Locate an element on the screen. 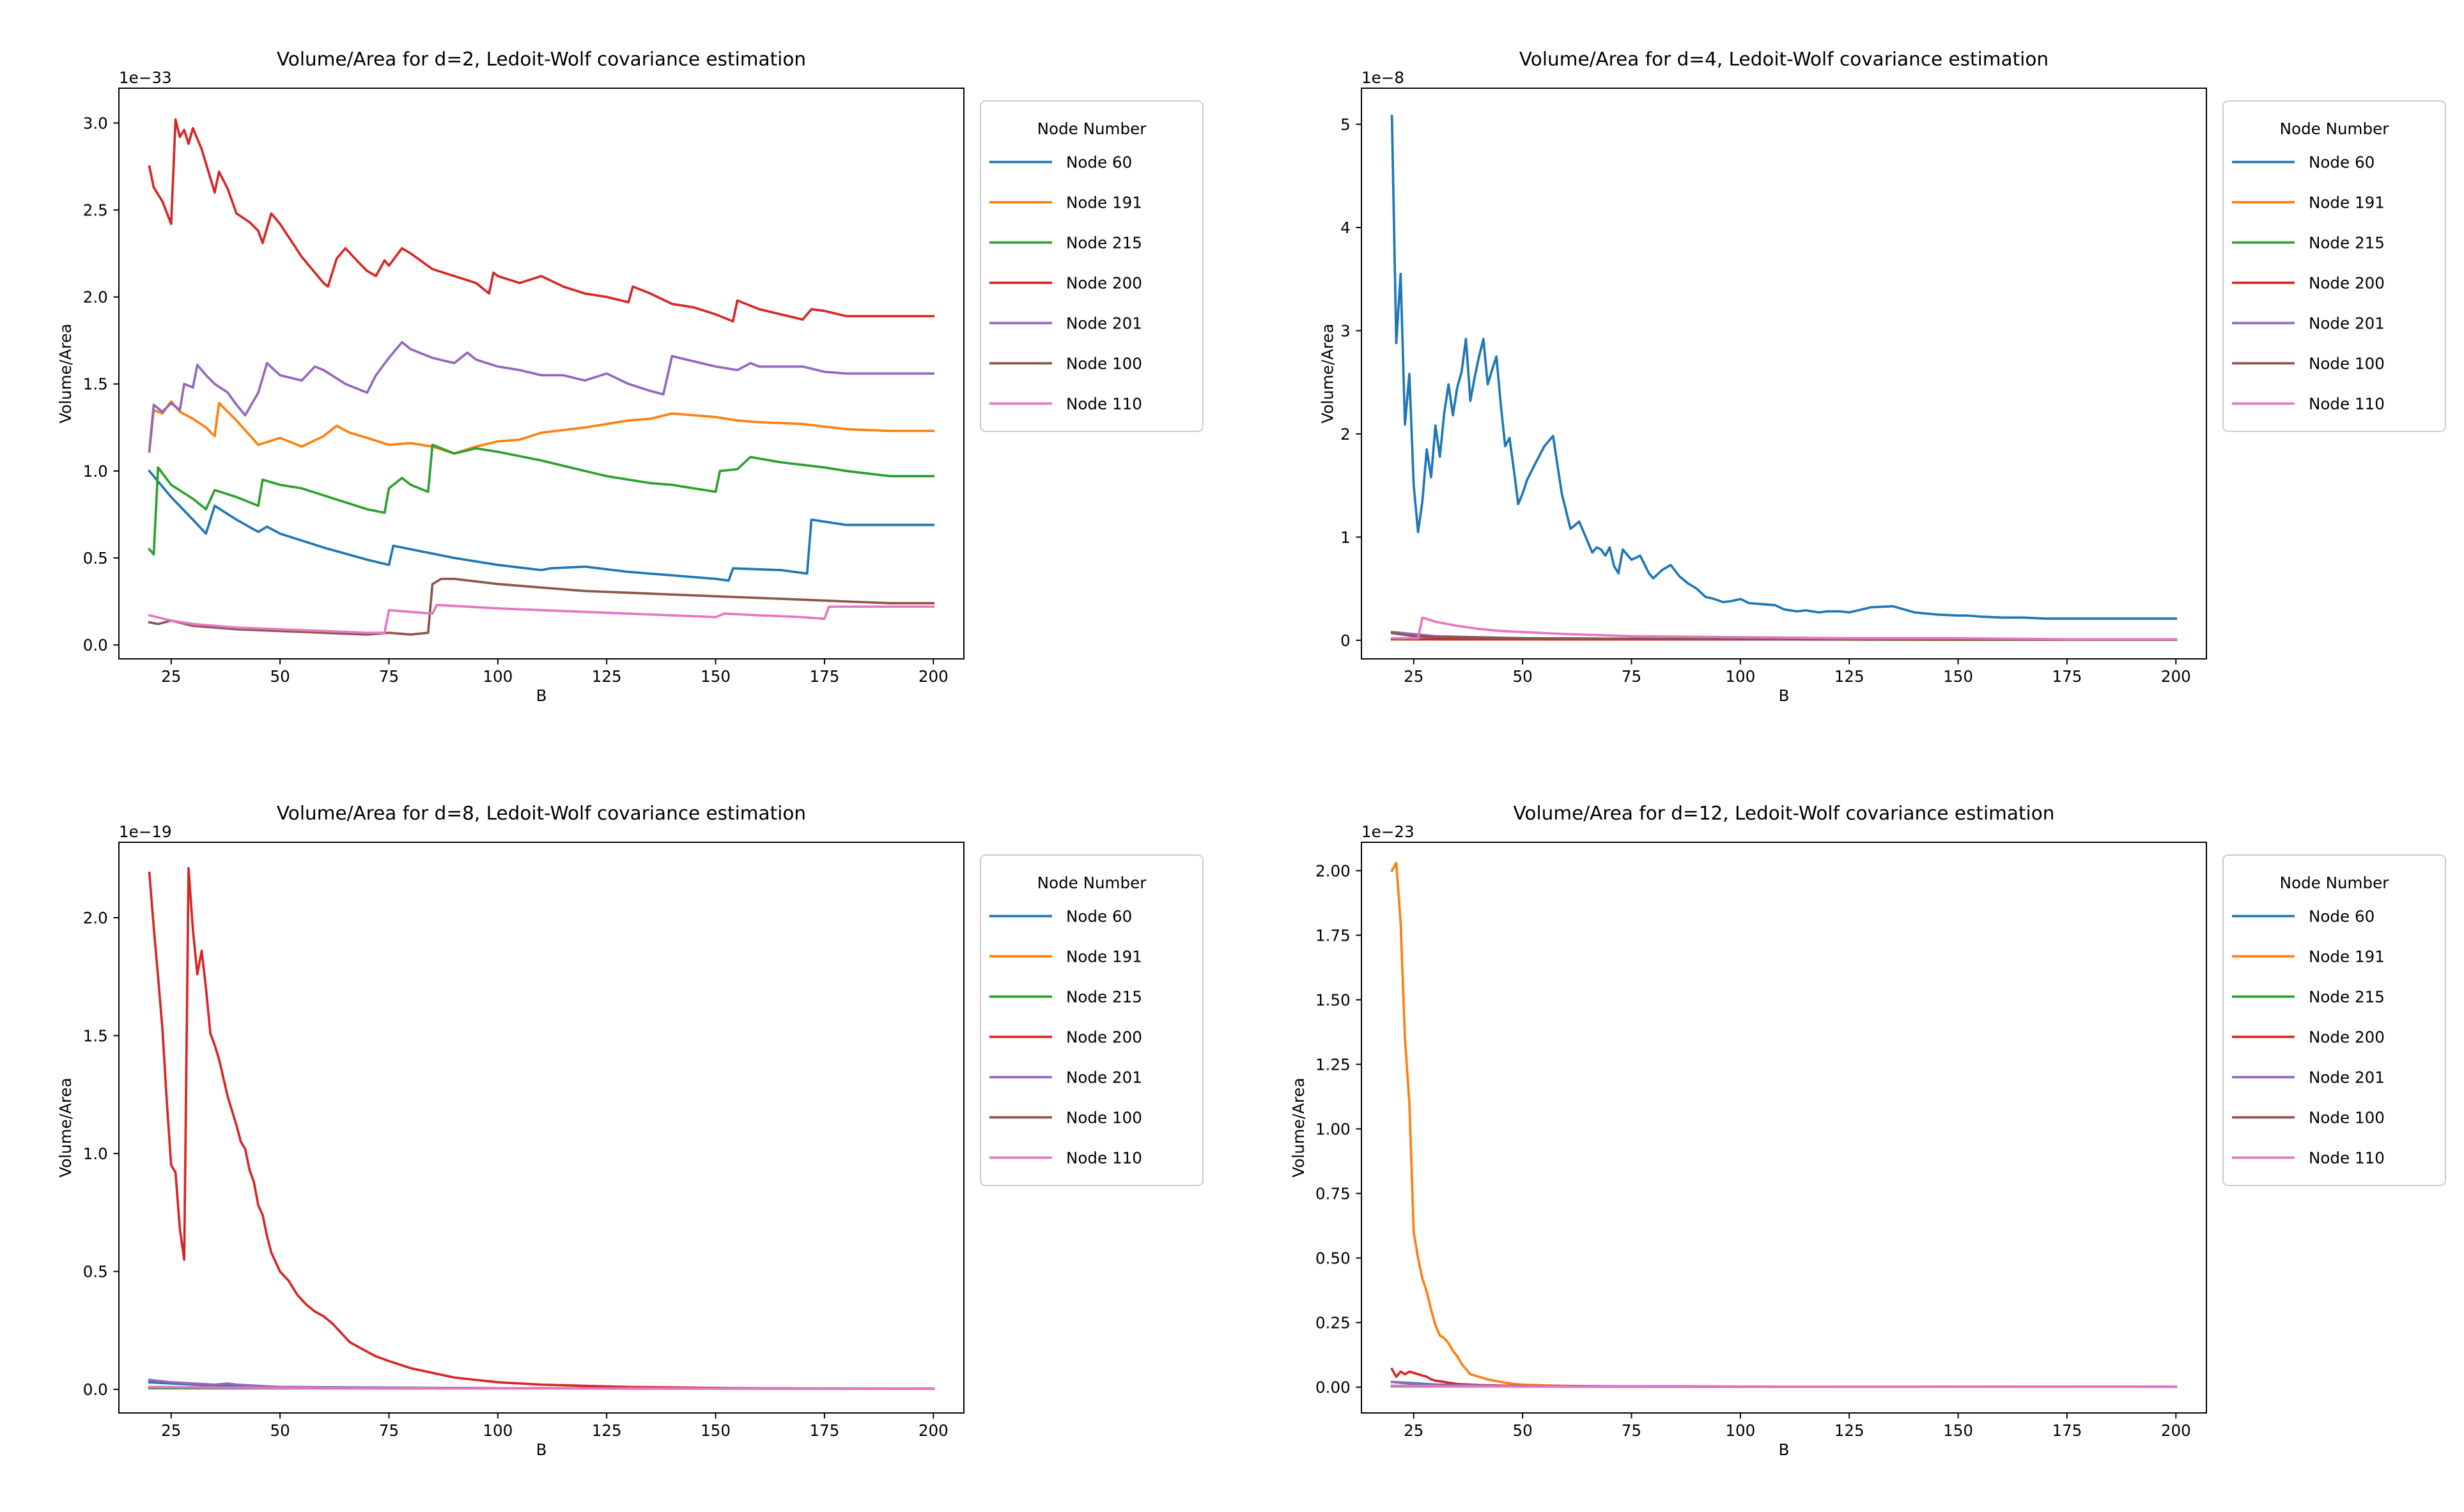 This screenshot has width=2464, height=1512. y-tick-label: 1.25 is located at coordinates (1333, 1065).